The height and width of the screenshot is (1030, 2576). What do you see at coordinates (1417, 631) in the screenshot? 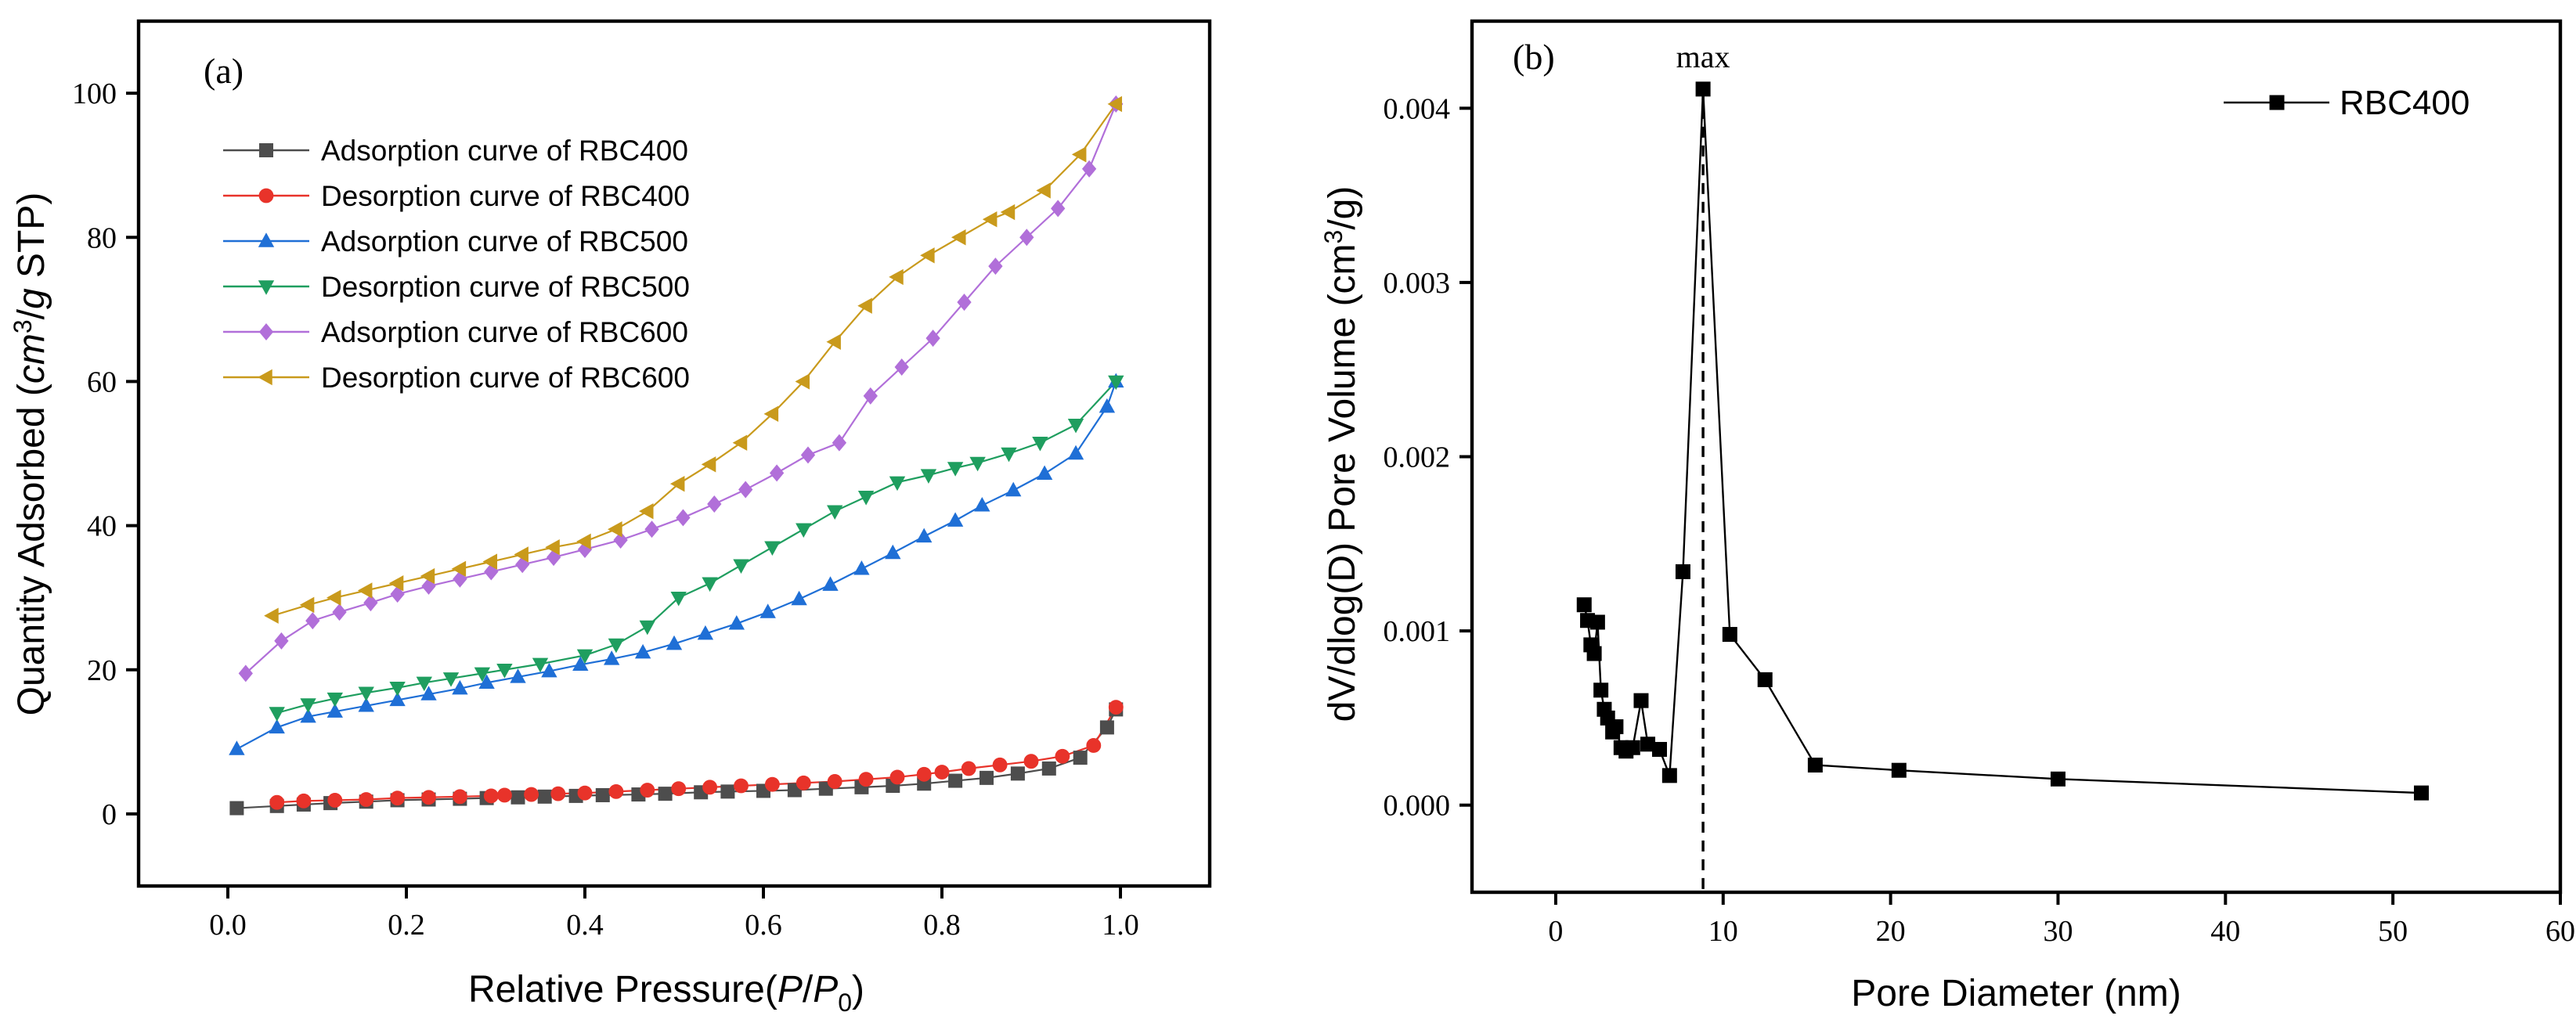
I see `y-tick-label: 0.001` at bounding box center [1417, 631].